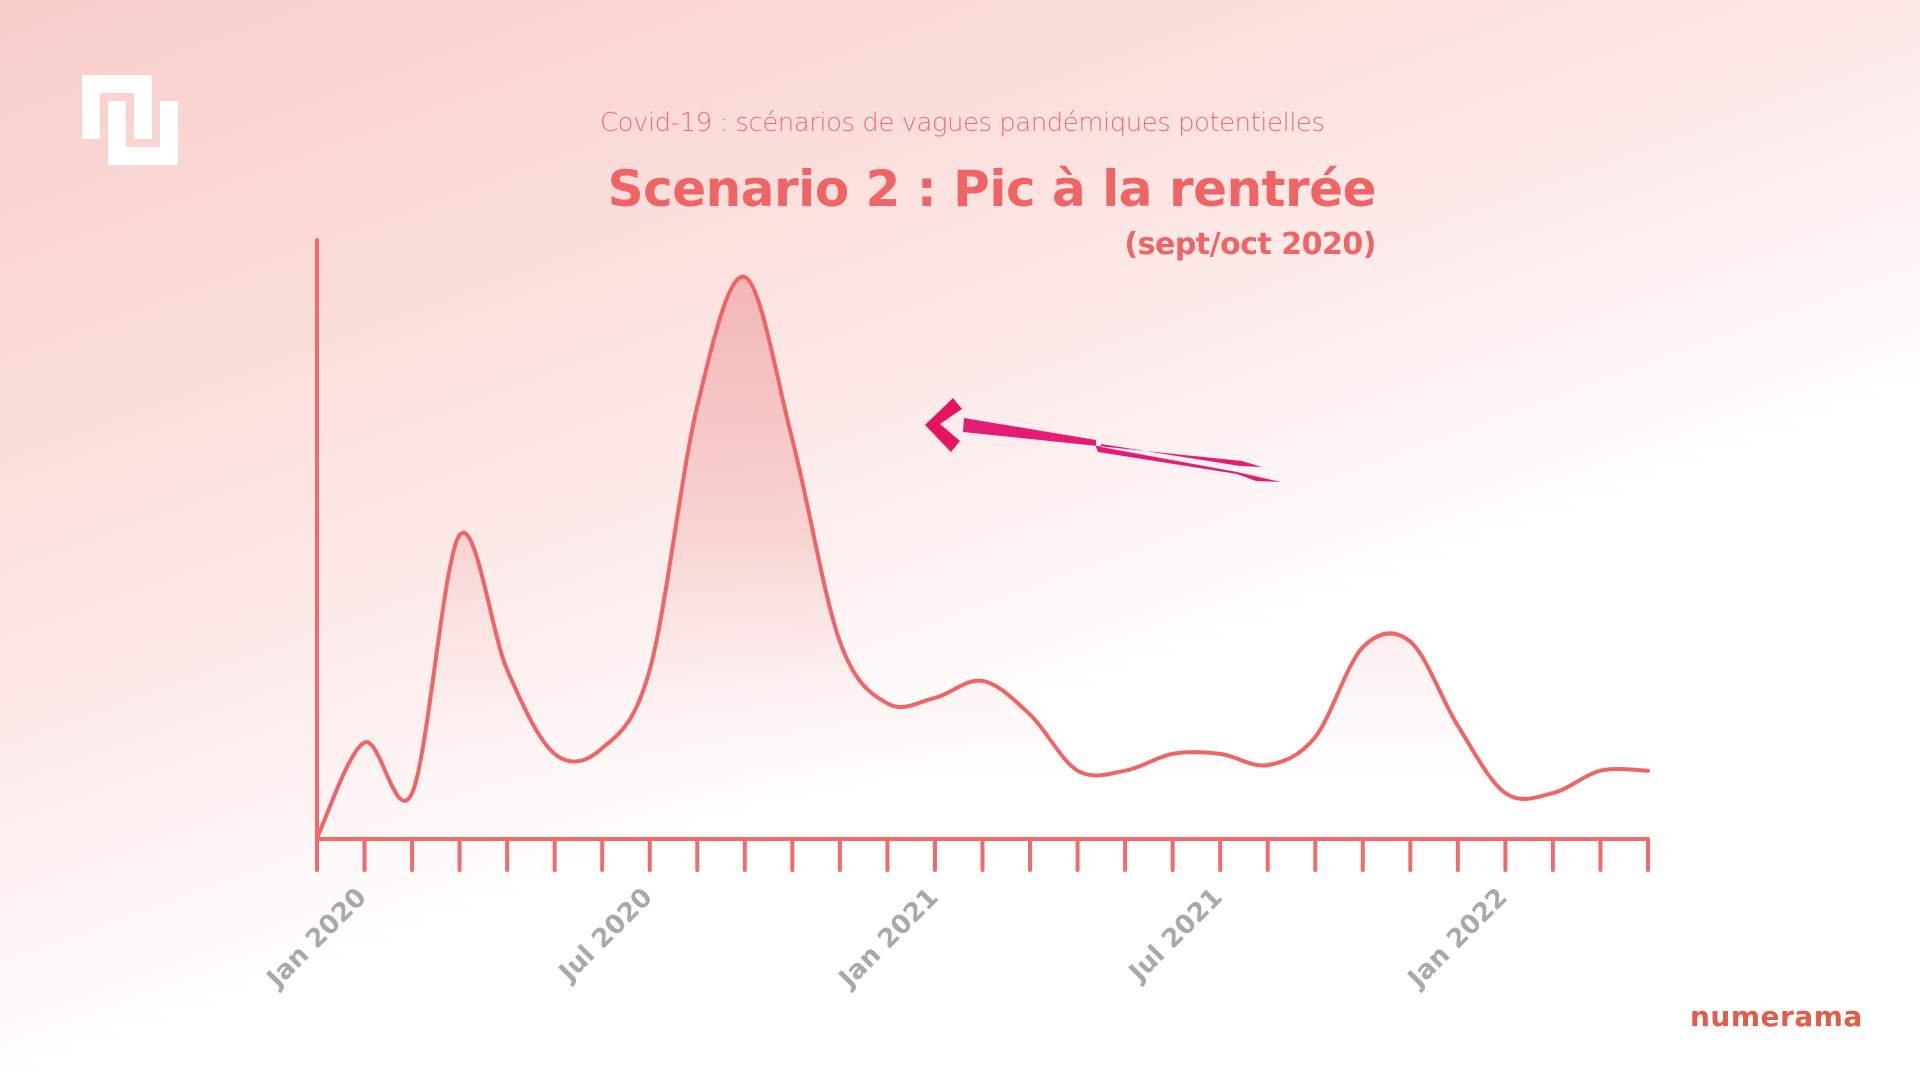 This screenshot has height=1080, width=1920. I want to click on numerama-logo-icon, so click(130, 120).